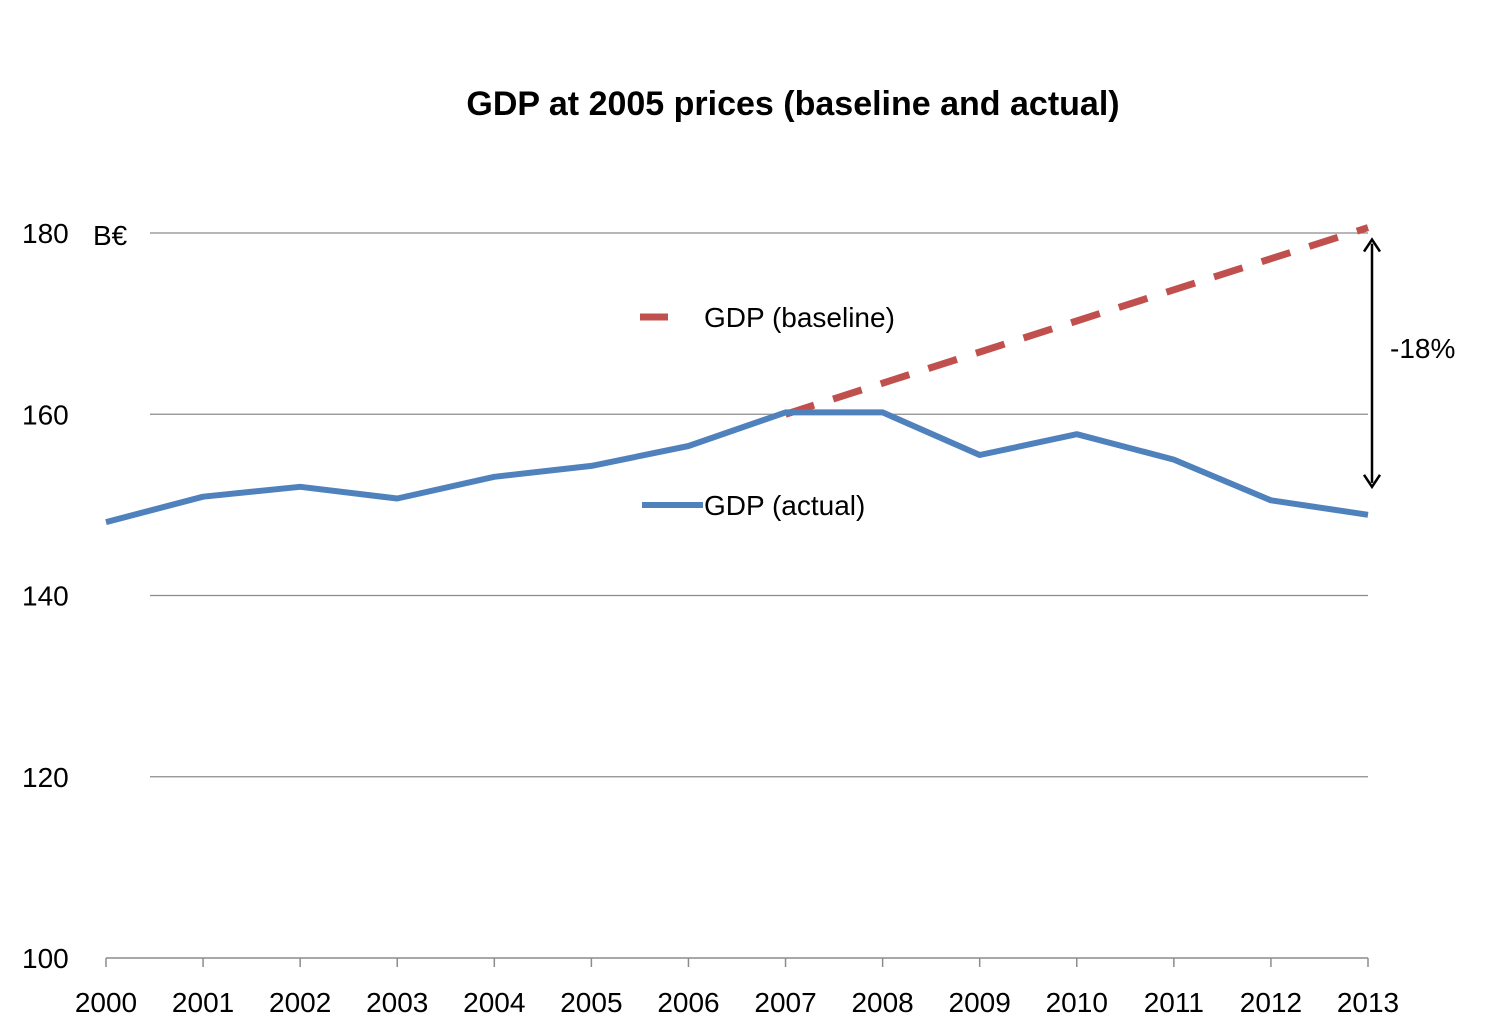  What do you see at coordinates (591, 1002) in the screenshot?
I see `x-tick-label-2005: 2005` at bounding box center [591, 1002].